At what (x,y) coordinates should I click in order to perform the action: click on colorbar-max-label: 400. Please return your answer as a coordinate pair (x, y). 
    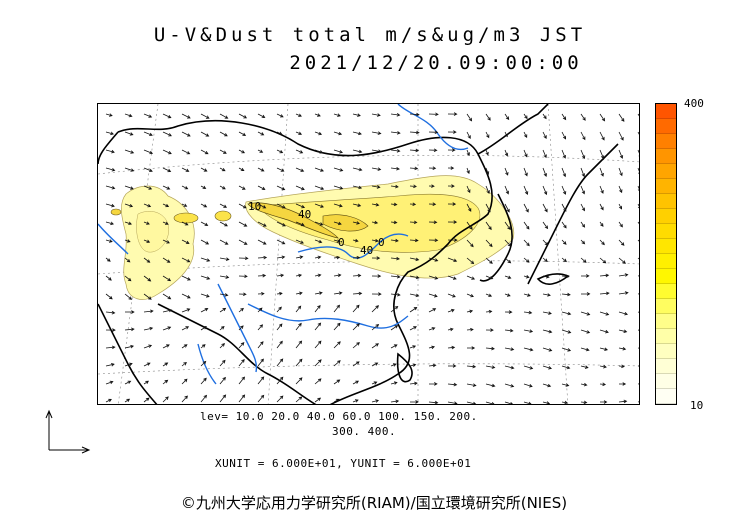
    Looking at the image, I should click on (694, 103).